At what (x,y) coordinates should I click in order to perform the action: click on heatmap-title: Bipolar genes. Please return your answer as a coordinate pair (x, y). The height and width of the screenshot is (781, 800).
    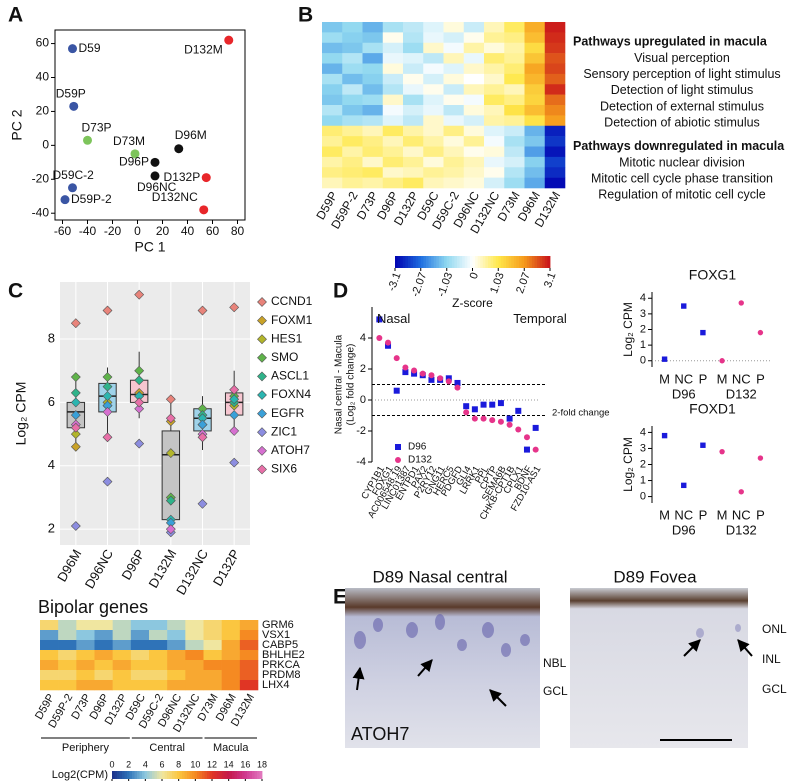
    Looking at the image, I should click on (93, 607).